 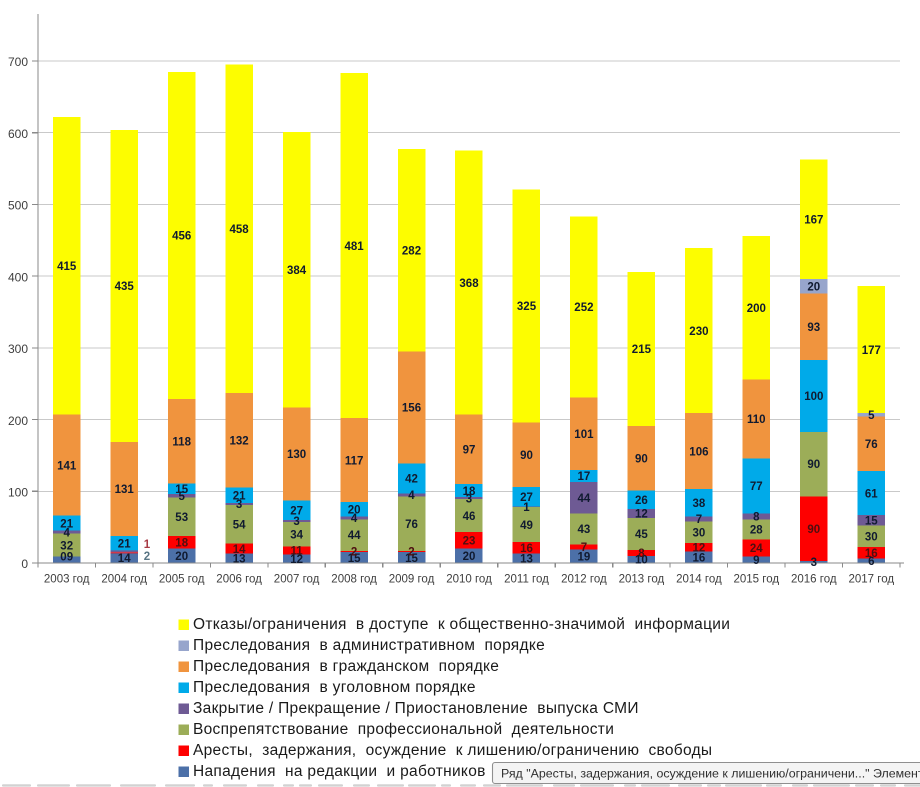 I want to click on svg-text:Преследования в гражданском: Преследования в гражданском порядке, so click(x=346, y=666).